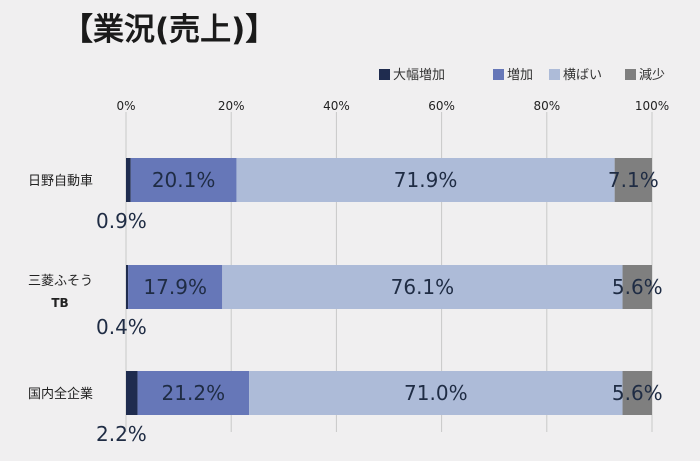  Describe the element at coordinates (121, 327) in the screenshot. I see `data-label-1-0: 0.4%` at that location.